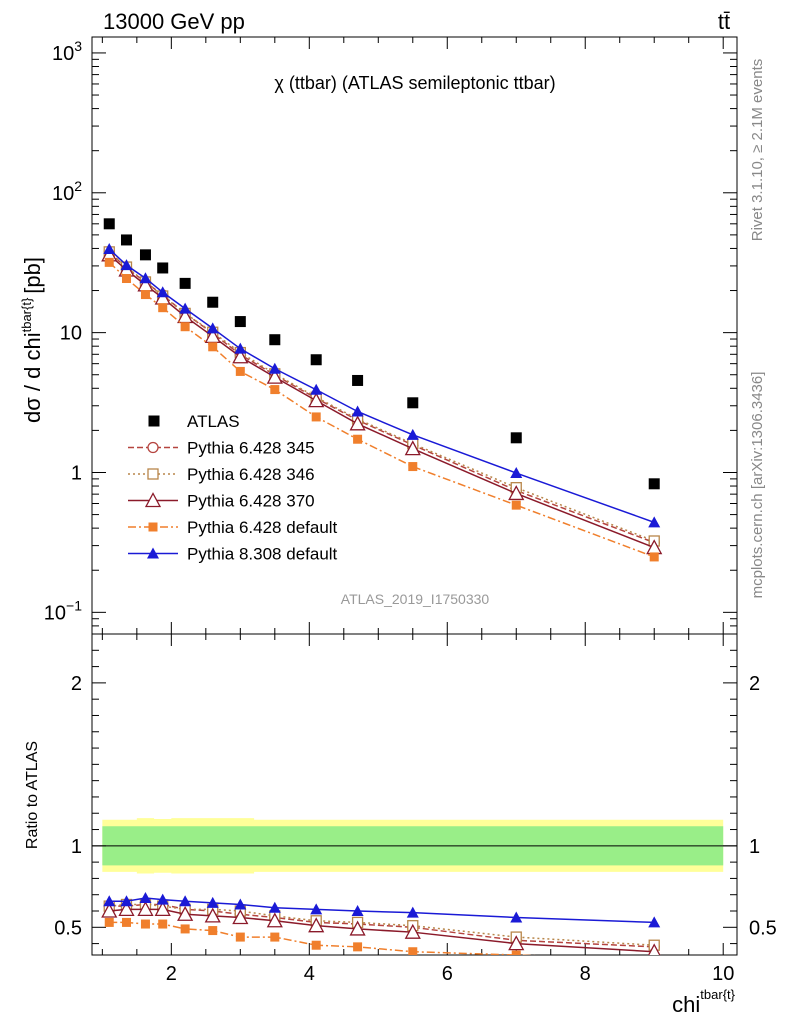  I want to click on watermark: ATLAS_2019_I1750330, so click(415, 599).